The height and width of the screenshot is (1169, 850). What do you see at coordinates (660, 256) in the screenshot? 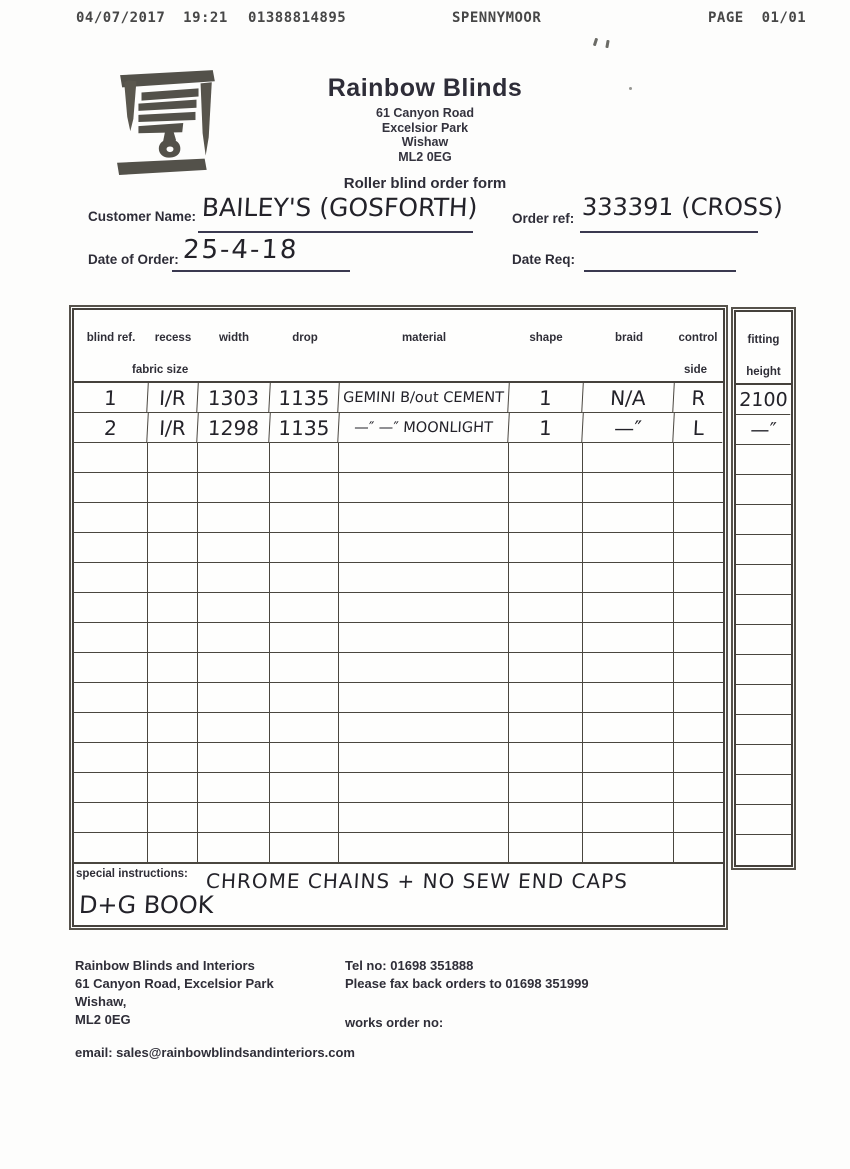
I see `date-req-underline` at bounding box center [660, 256].